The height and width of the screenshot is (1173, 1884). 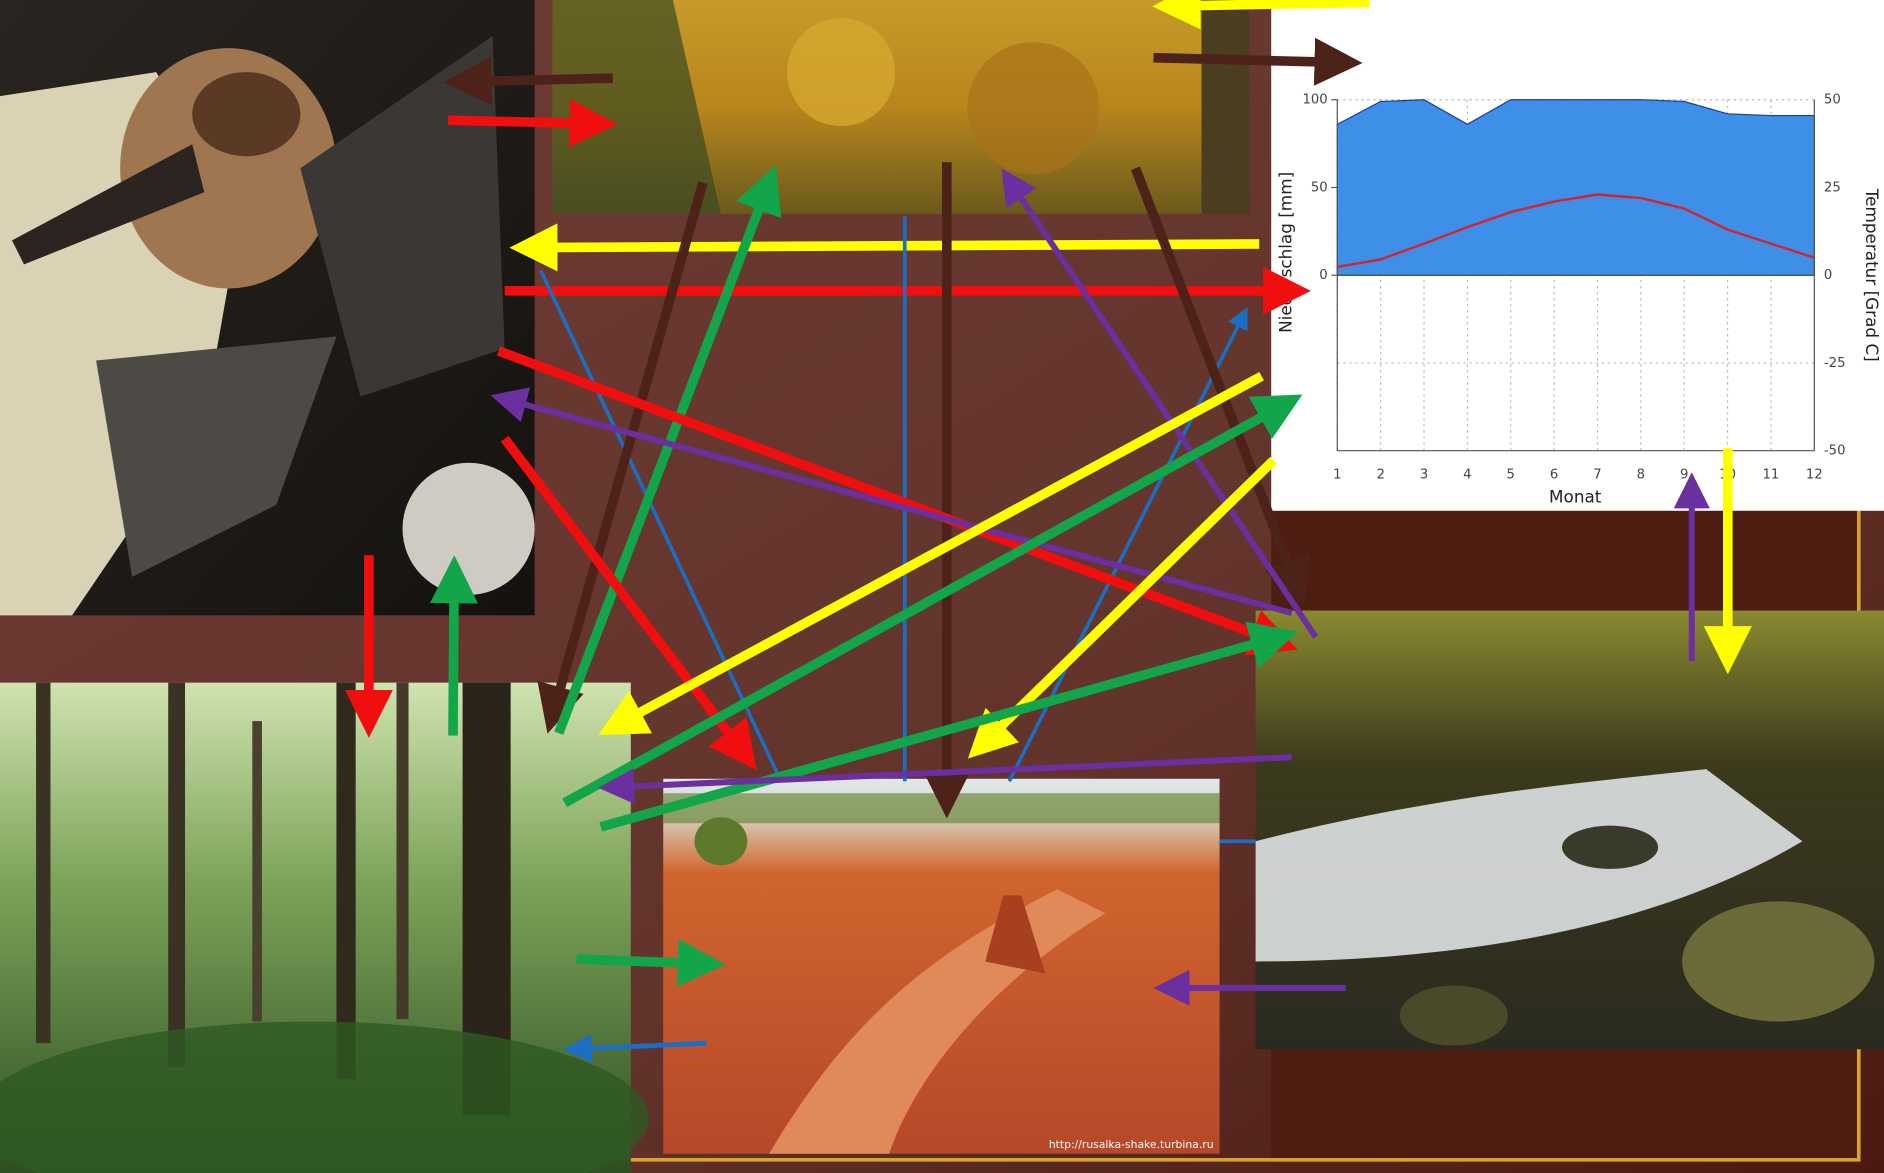 I want to click on x-tick-label: 2, so click(x=1380, y=475).